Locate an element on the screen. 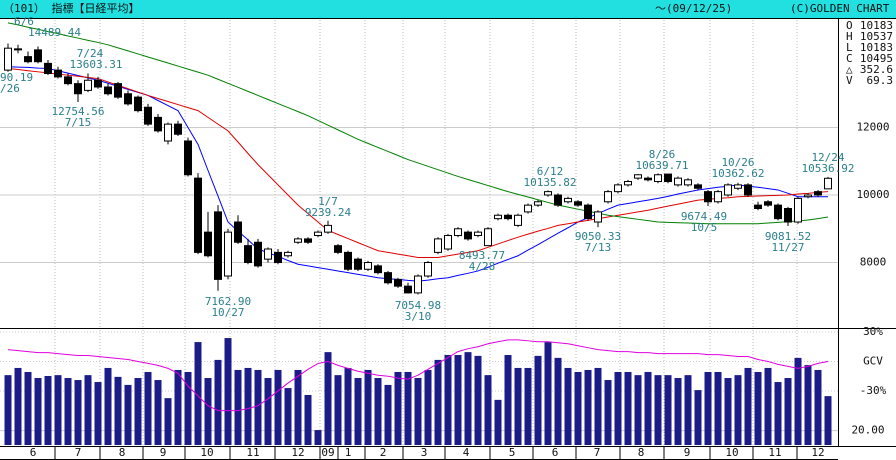  x-tick-label: 6 is located at coordinates (555, 452).